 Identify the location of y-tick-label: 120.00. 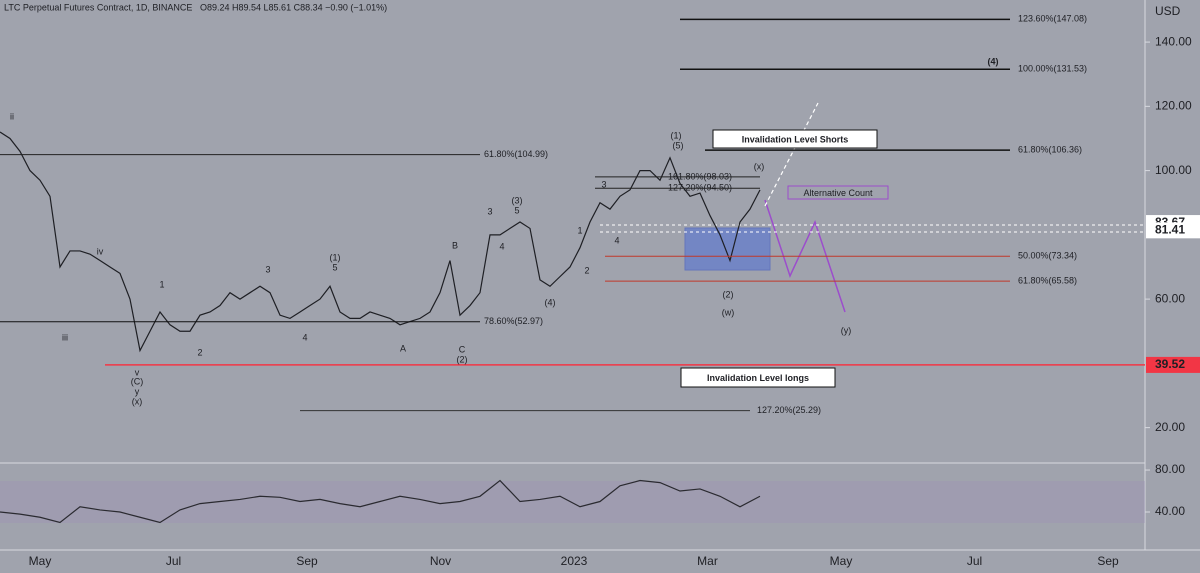
(1173, 106).